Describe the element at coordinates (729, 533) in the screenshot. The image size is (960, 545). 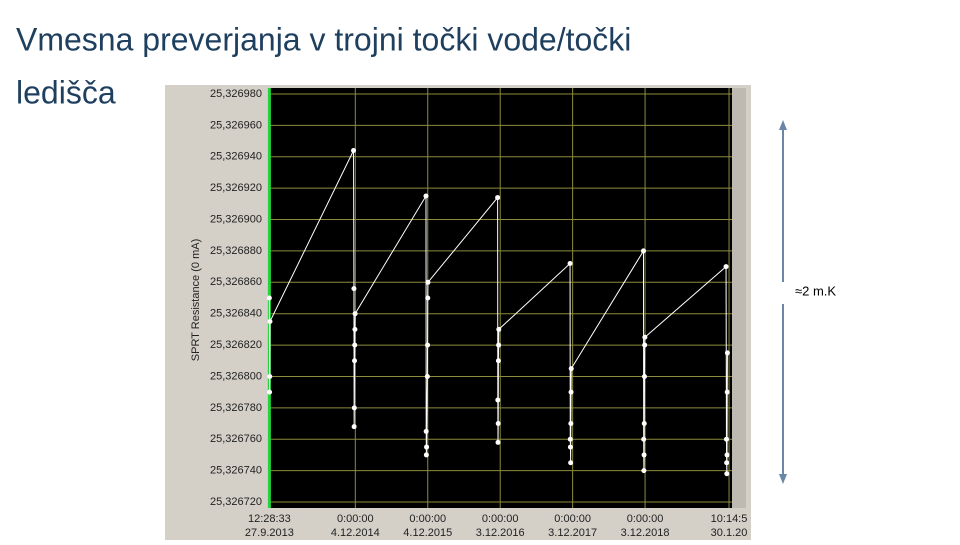
I see `x-tick-label: 30.1.20` at that location.